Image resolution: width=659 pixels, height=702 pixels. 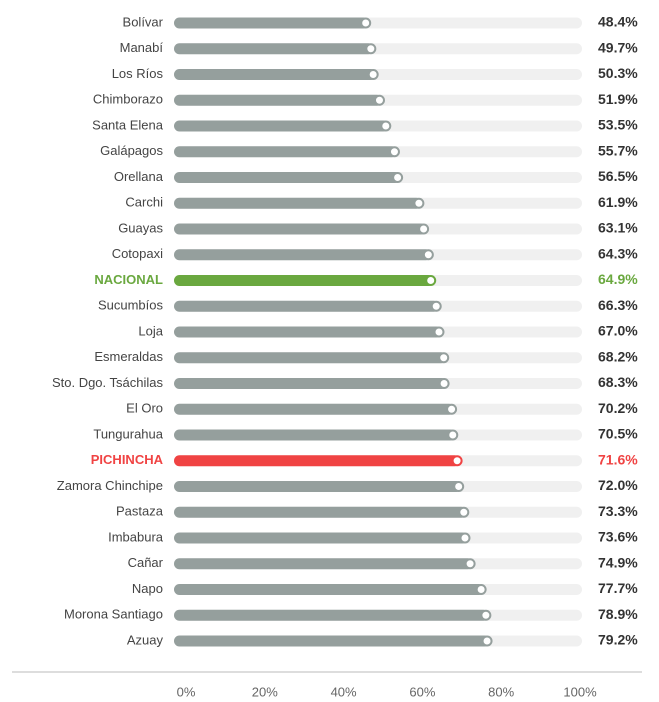 What do you see at coordinates (580, 691) in the screenshot?
I see `x-tick-label: 100%` at bounding box center [580, 691].